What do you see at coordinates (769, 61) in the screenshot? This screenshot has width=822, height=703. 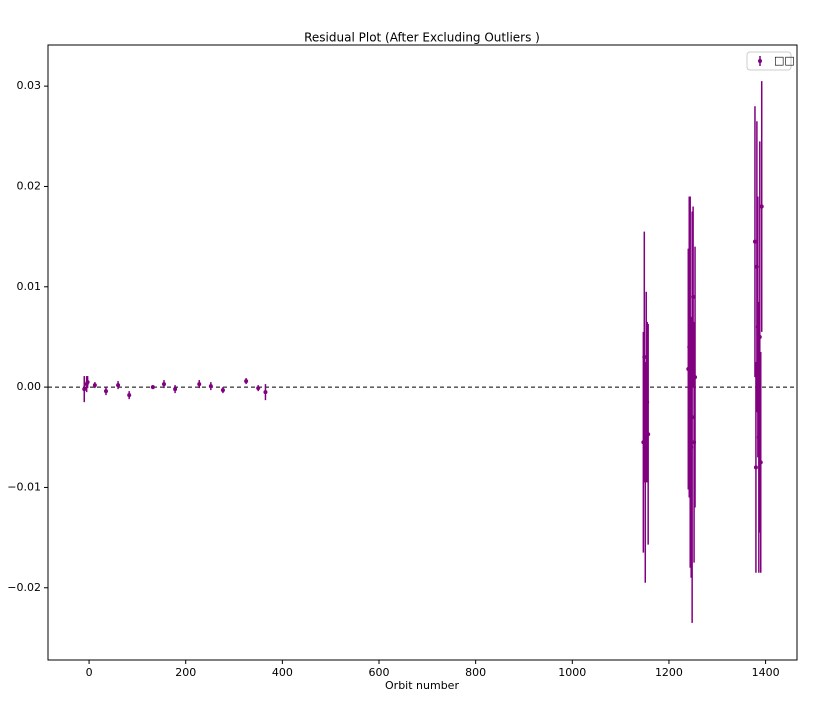 I see `legend-box` at bounding box center [769, 61].